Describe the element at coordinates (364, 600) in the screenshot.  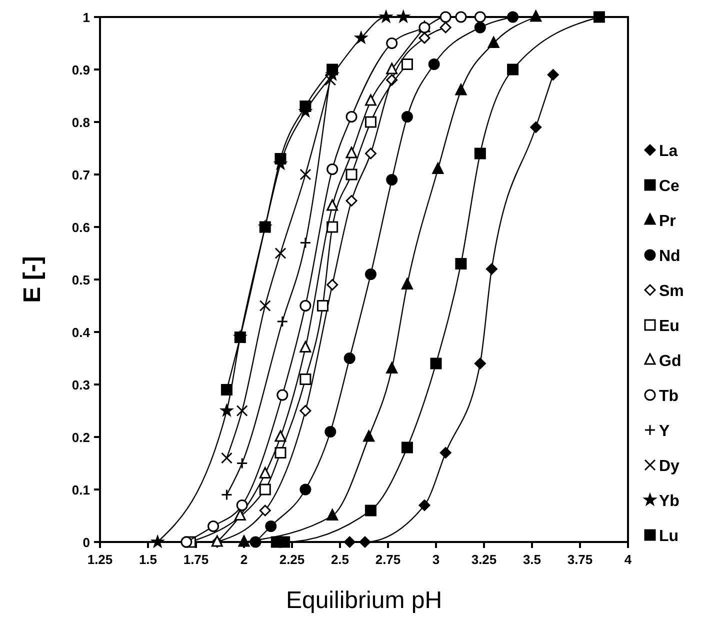
I see `x-axis-title: Equilibrium pH` at that location.